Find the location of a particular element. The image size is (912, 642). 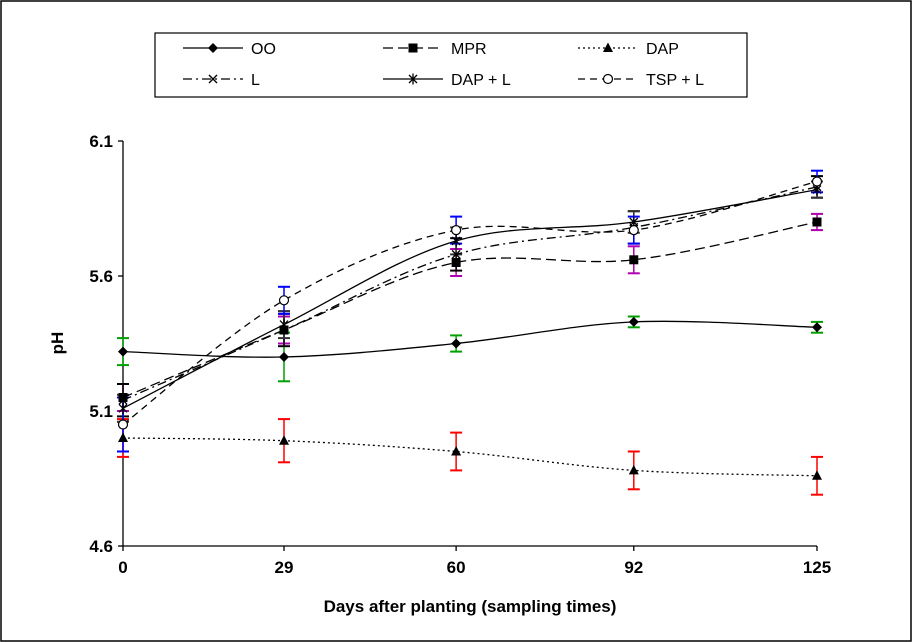

y-axis-title: pH is located at coordinates (57, 343).